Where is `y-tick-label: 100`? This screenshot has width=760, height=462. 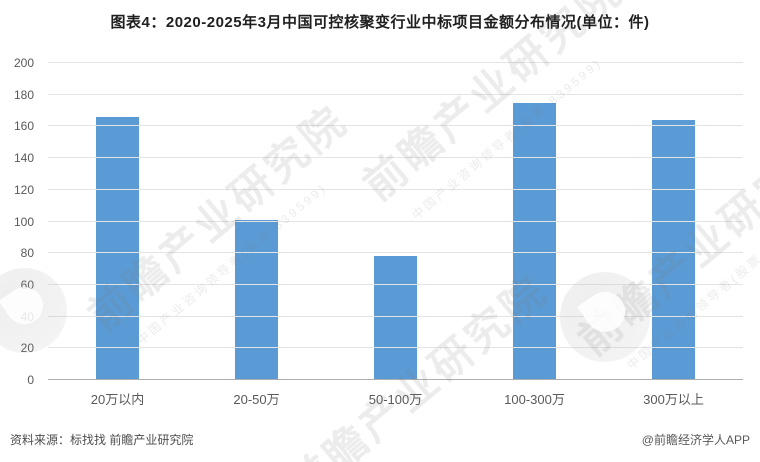 y-tick-label: 100 is located at coordinates (23, 221).